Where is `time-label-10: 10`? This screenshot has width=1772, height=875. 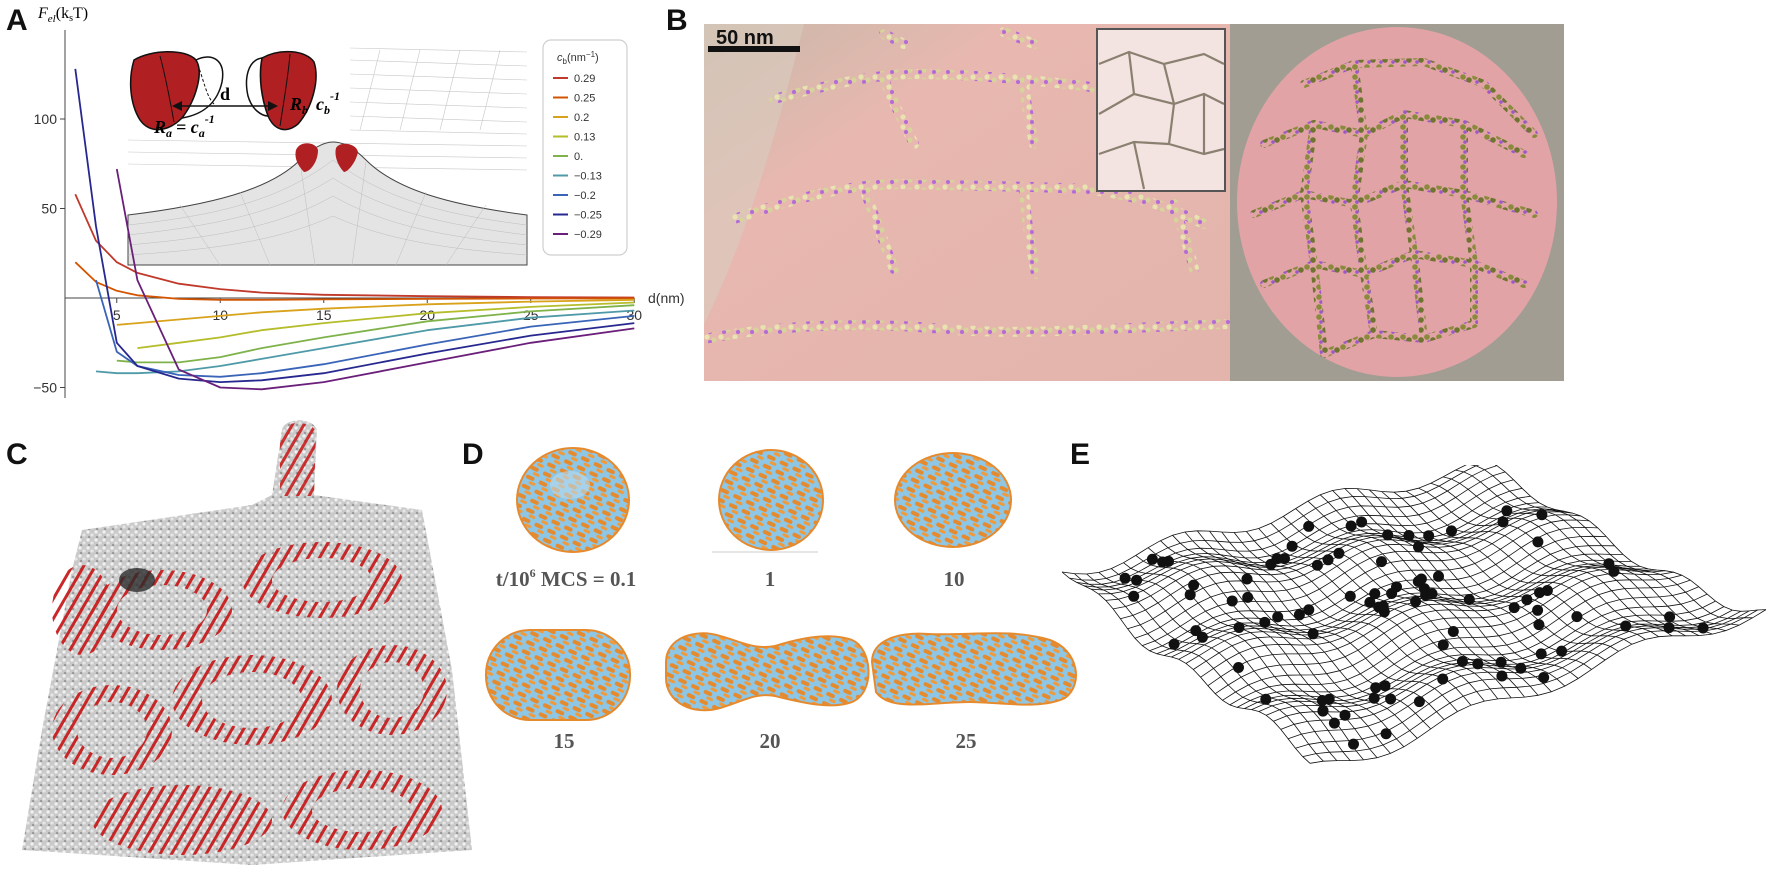
time-label-10: 10 is located at coordinates (954, 579).